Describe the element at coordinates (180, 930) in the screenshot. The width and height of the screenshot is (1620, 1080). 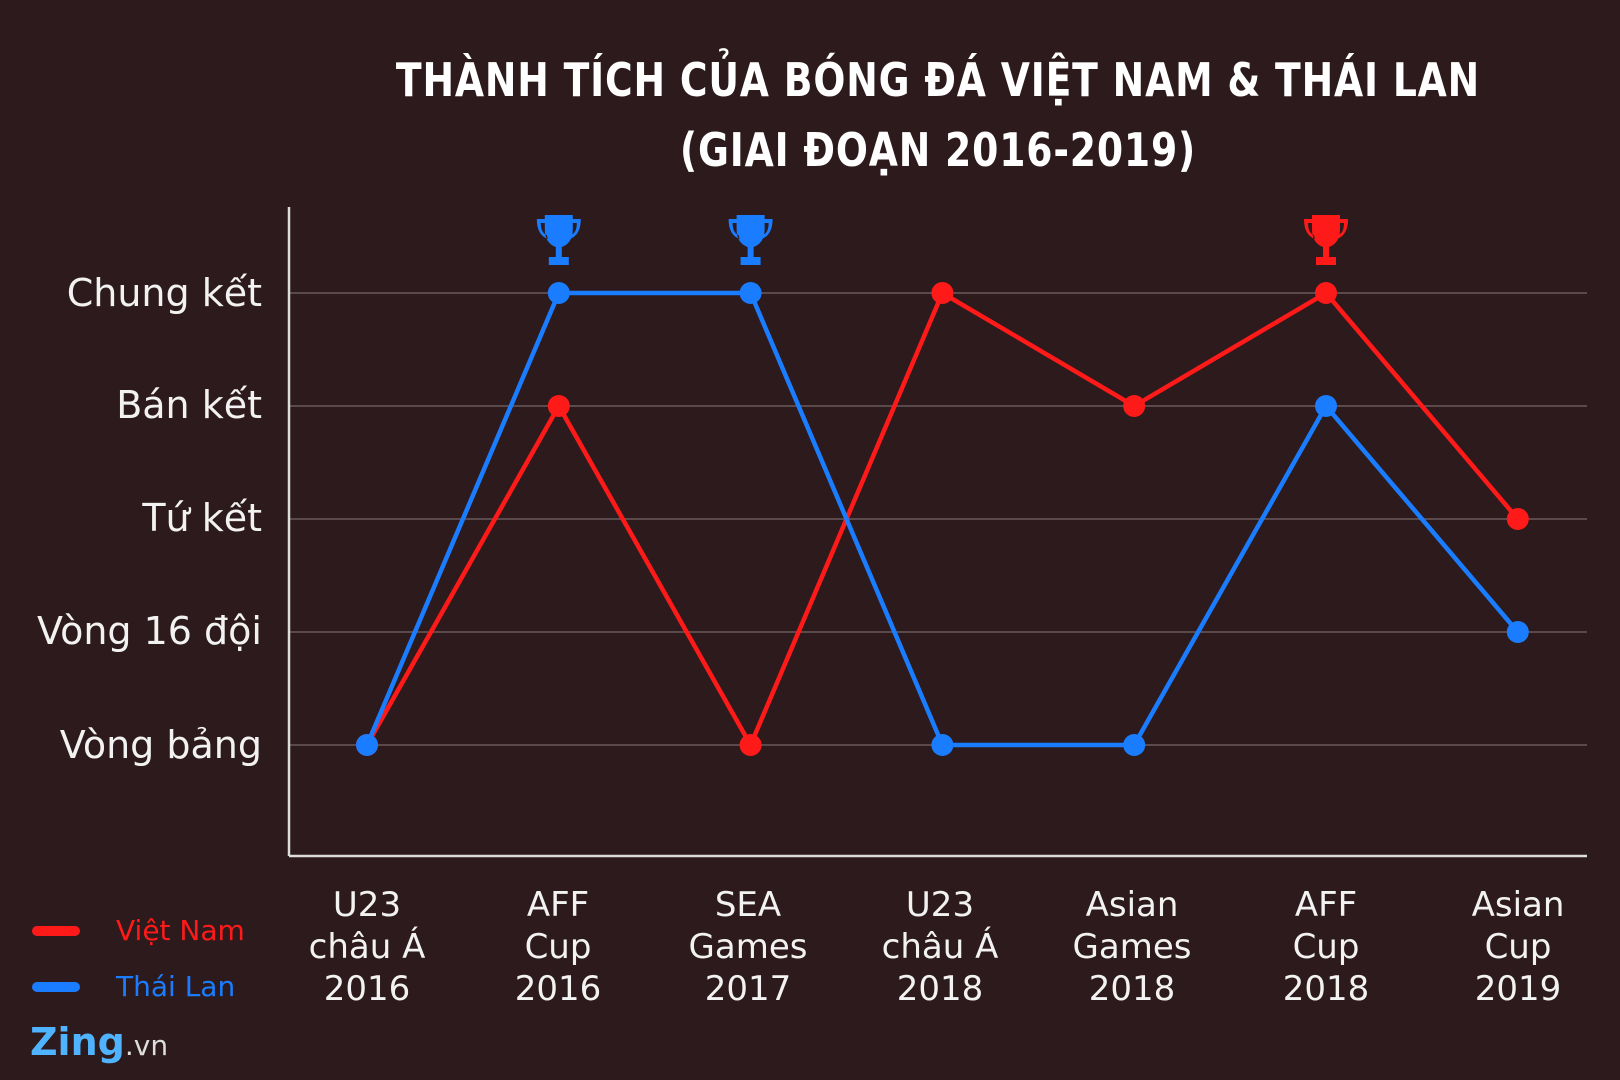
I see `legend-label: Việt Nam` at that location.